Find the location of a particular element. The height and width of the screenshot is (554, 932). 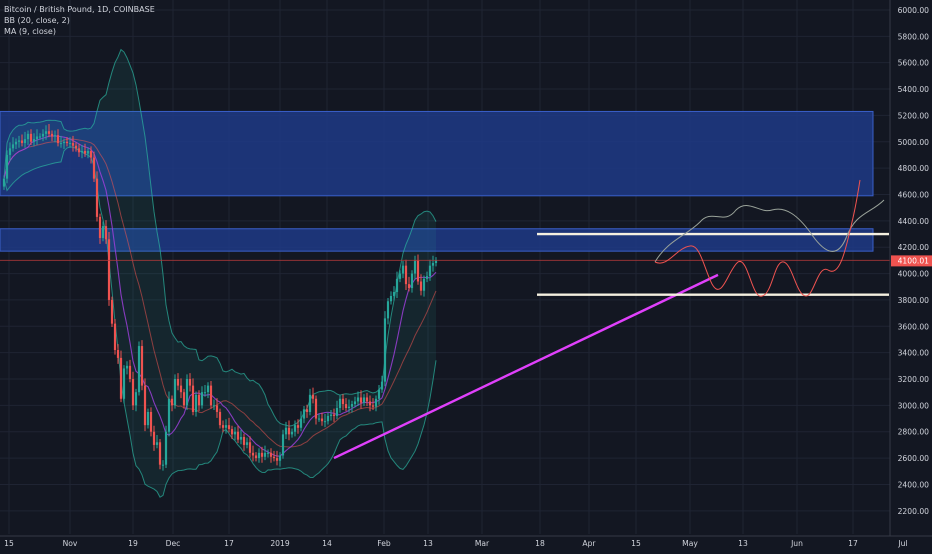

projection-paths is located at coordinates (769, 238).